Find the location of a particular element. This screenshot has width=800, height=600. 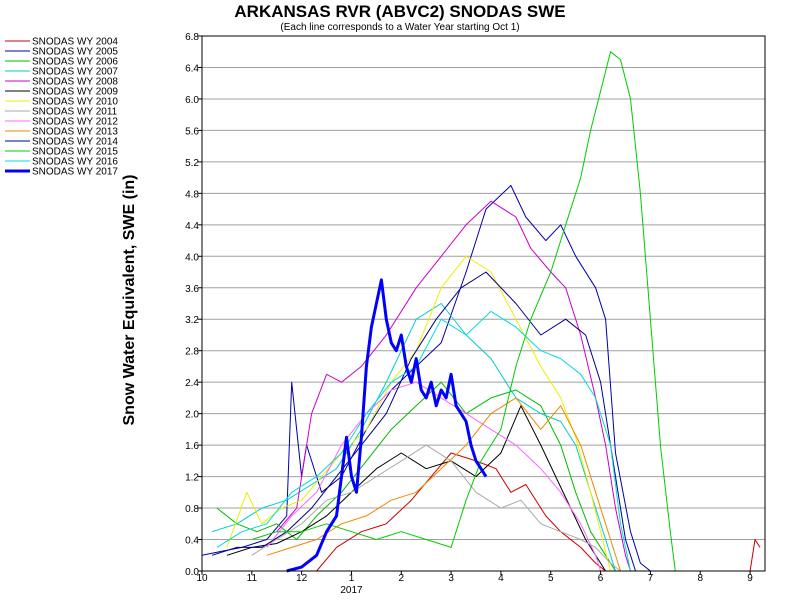

y-tick-label: 4.4 is located at coordinates (192, 226).